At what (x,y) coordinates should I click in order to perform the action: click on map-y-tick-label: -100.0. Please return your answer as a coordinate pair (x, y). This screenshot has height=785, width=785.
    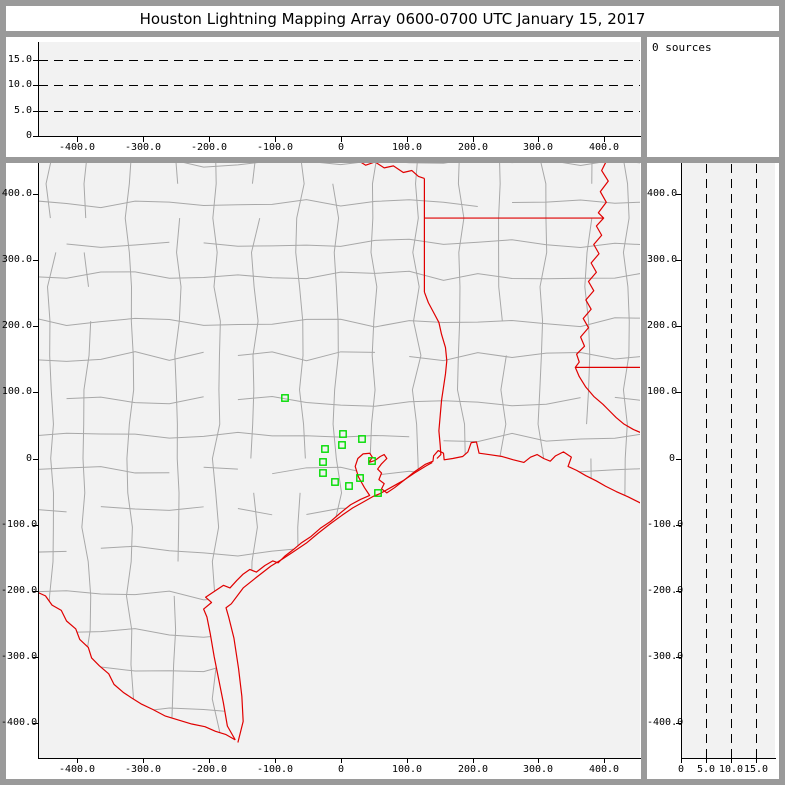
    Looking at the image, I should click on (19, 524).